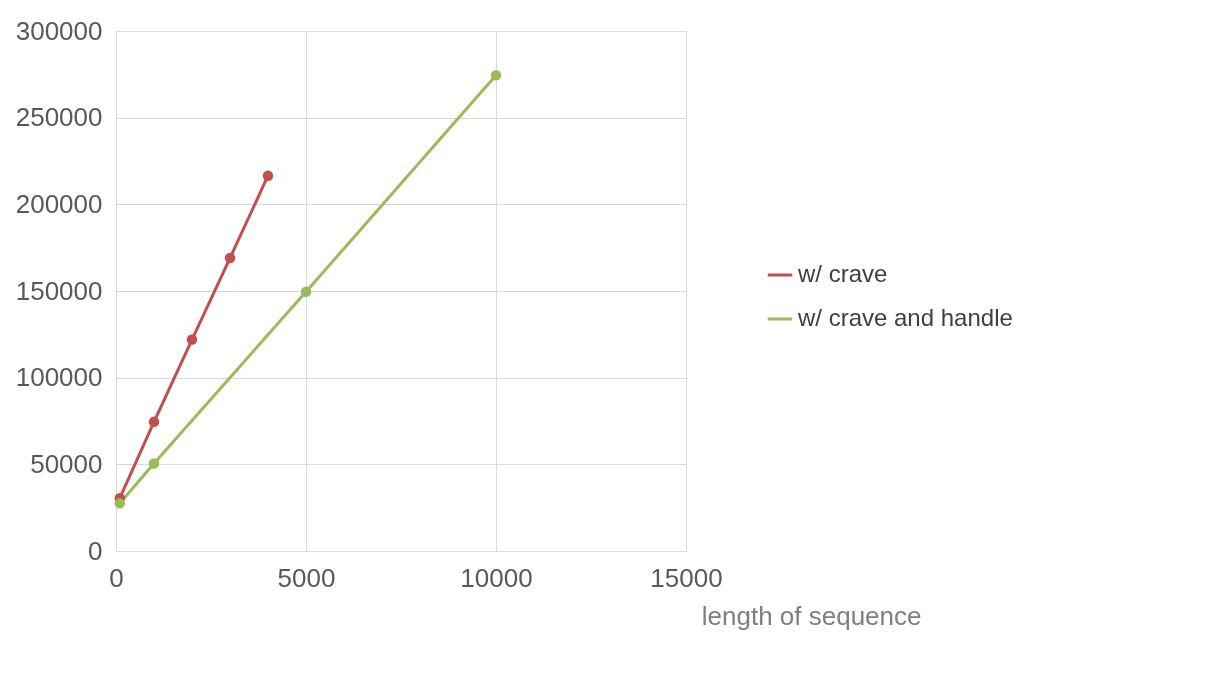  I want to click on x-tick-label: 5000, so click(306, 577).